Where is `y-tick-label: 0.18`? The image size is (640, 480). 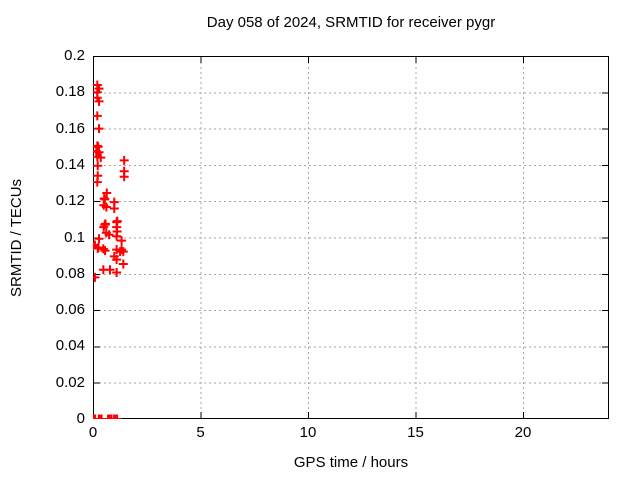
y-tick-label: 0.18 is located at coordinates (70, 92).